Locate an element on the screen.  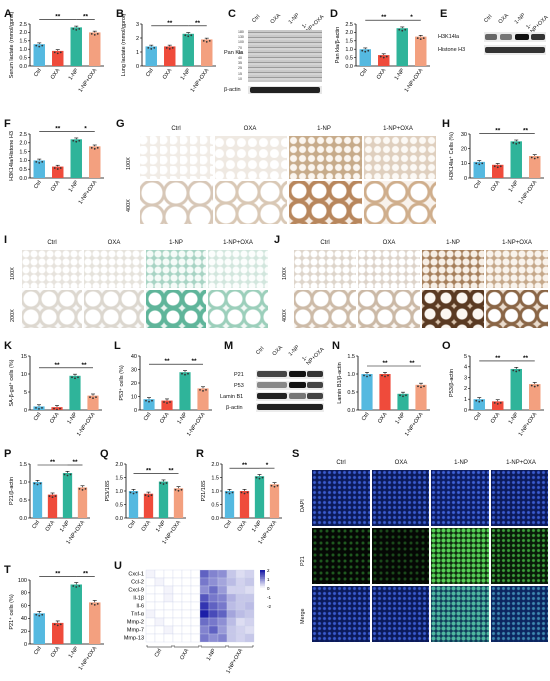
heatmap-group-label: Ctrl is located at coordinates (158, 653).